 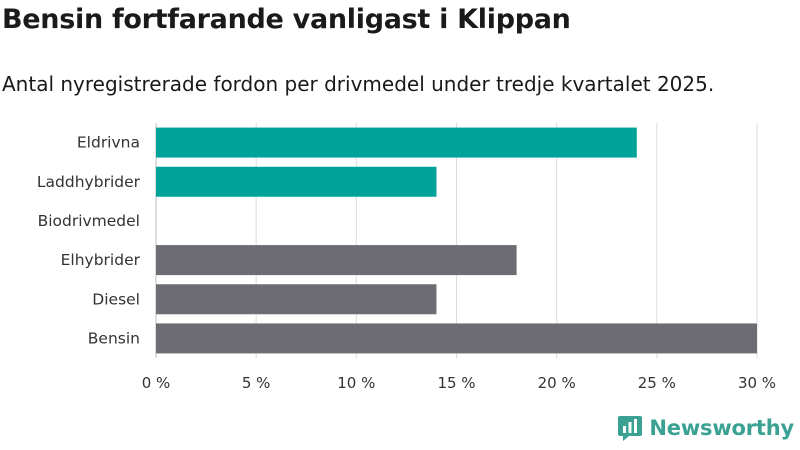 I want to click on bar-elhybrider, so click(x=336, y=260).